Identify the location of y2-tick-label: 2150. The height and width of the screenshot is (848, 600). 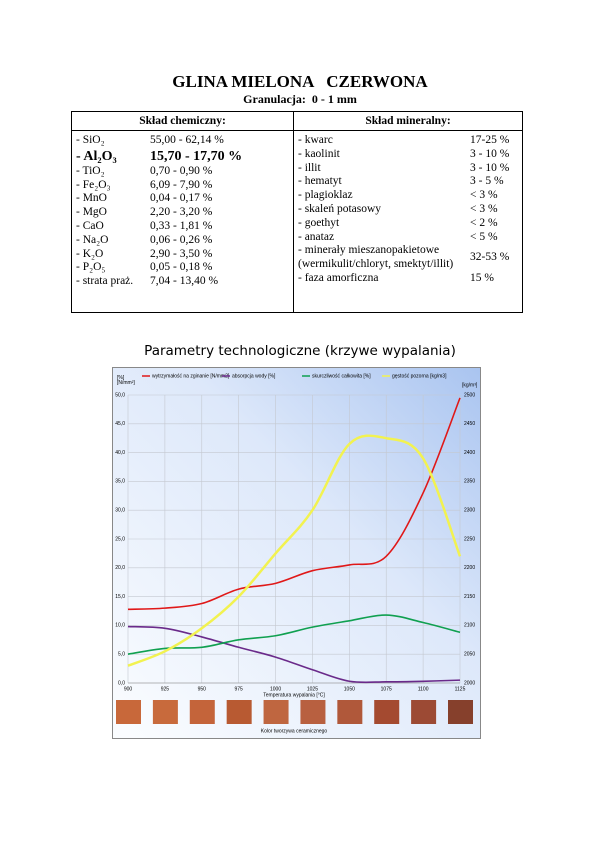
(469, 597).